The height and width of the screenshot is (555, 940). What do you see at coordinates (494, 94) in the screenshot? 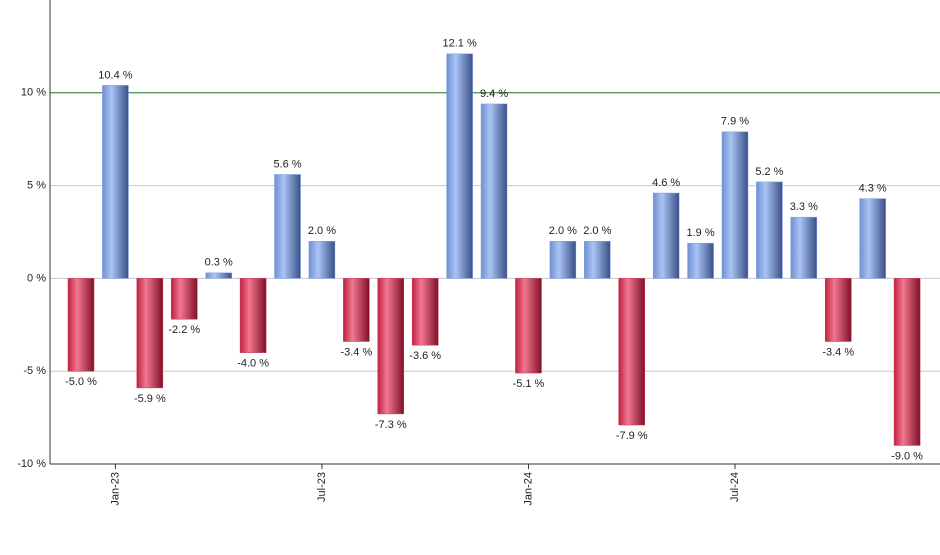
I see `value-label: 9.4 %` at bounding box center [494, 94].